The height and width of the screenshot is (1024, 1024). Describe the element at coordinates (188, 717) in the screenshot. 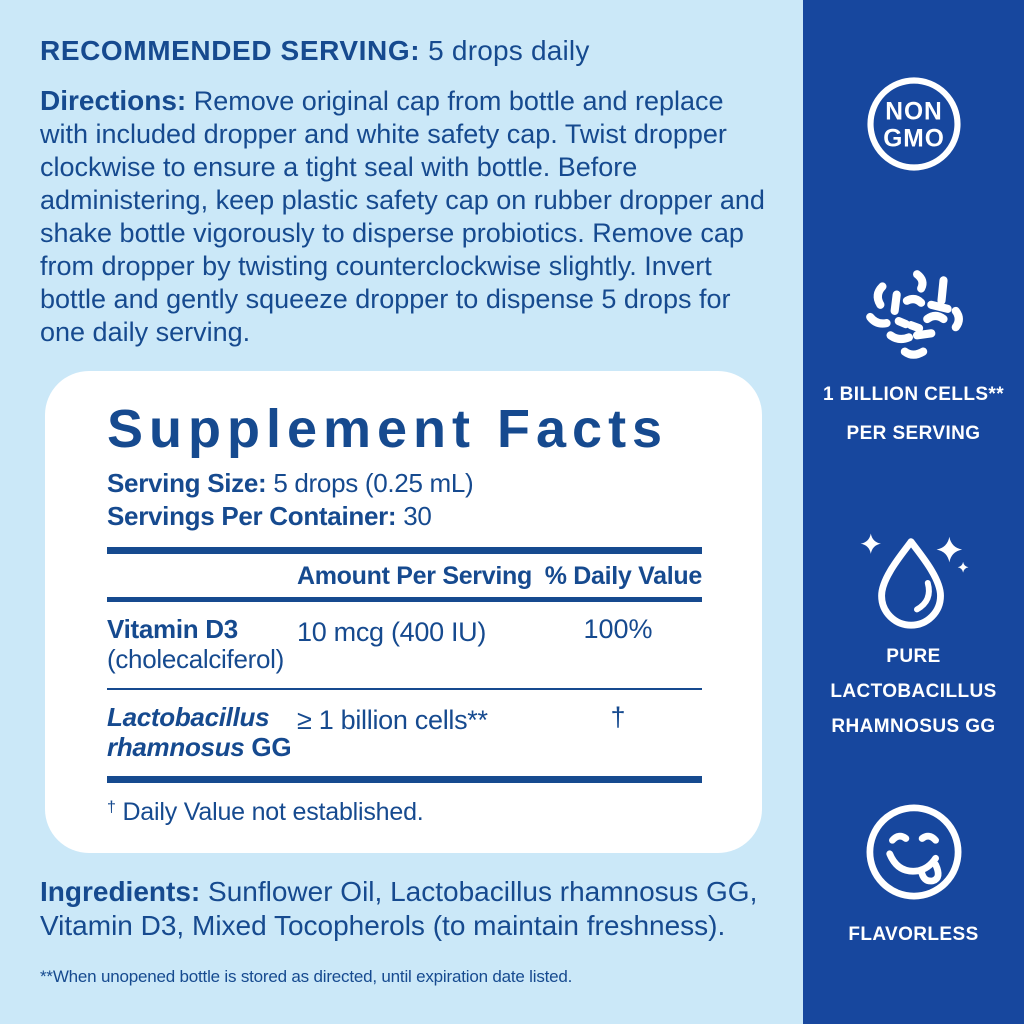

I see `nutrient-name-main: Lactobacillus` at that location.